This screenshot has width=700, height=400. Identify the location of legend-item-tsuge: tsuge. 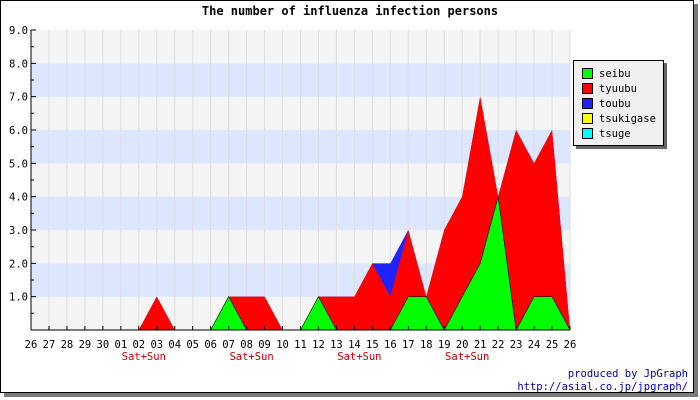
(606, 133).